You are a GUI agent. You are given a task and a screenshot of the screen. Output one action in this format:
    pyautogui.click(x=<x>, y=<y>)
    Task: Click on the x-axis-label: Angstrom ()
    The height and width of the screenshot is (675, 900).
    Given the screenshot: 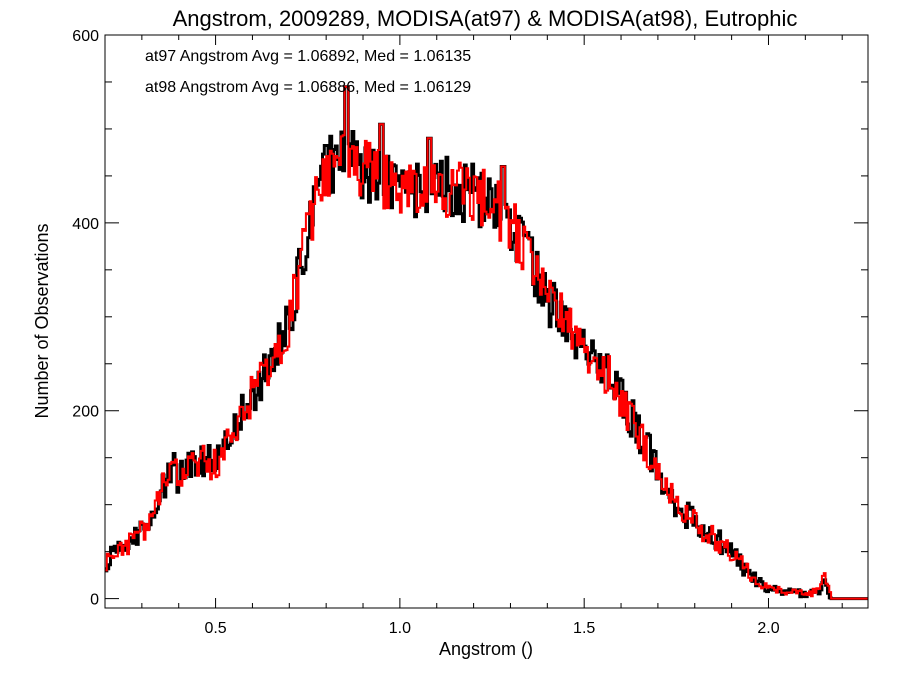 What is the action you would take?
    pyautogui.click(x=486, y=649)
    